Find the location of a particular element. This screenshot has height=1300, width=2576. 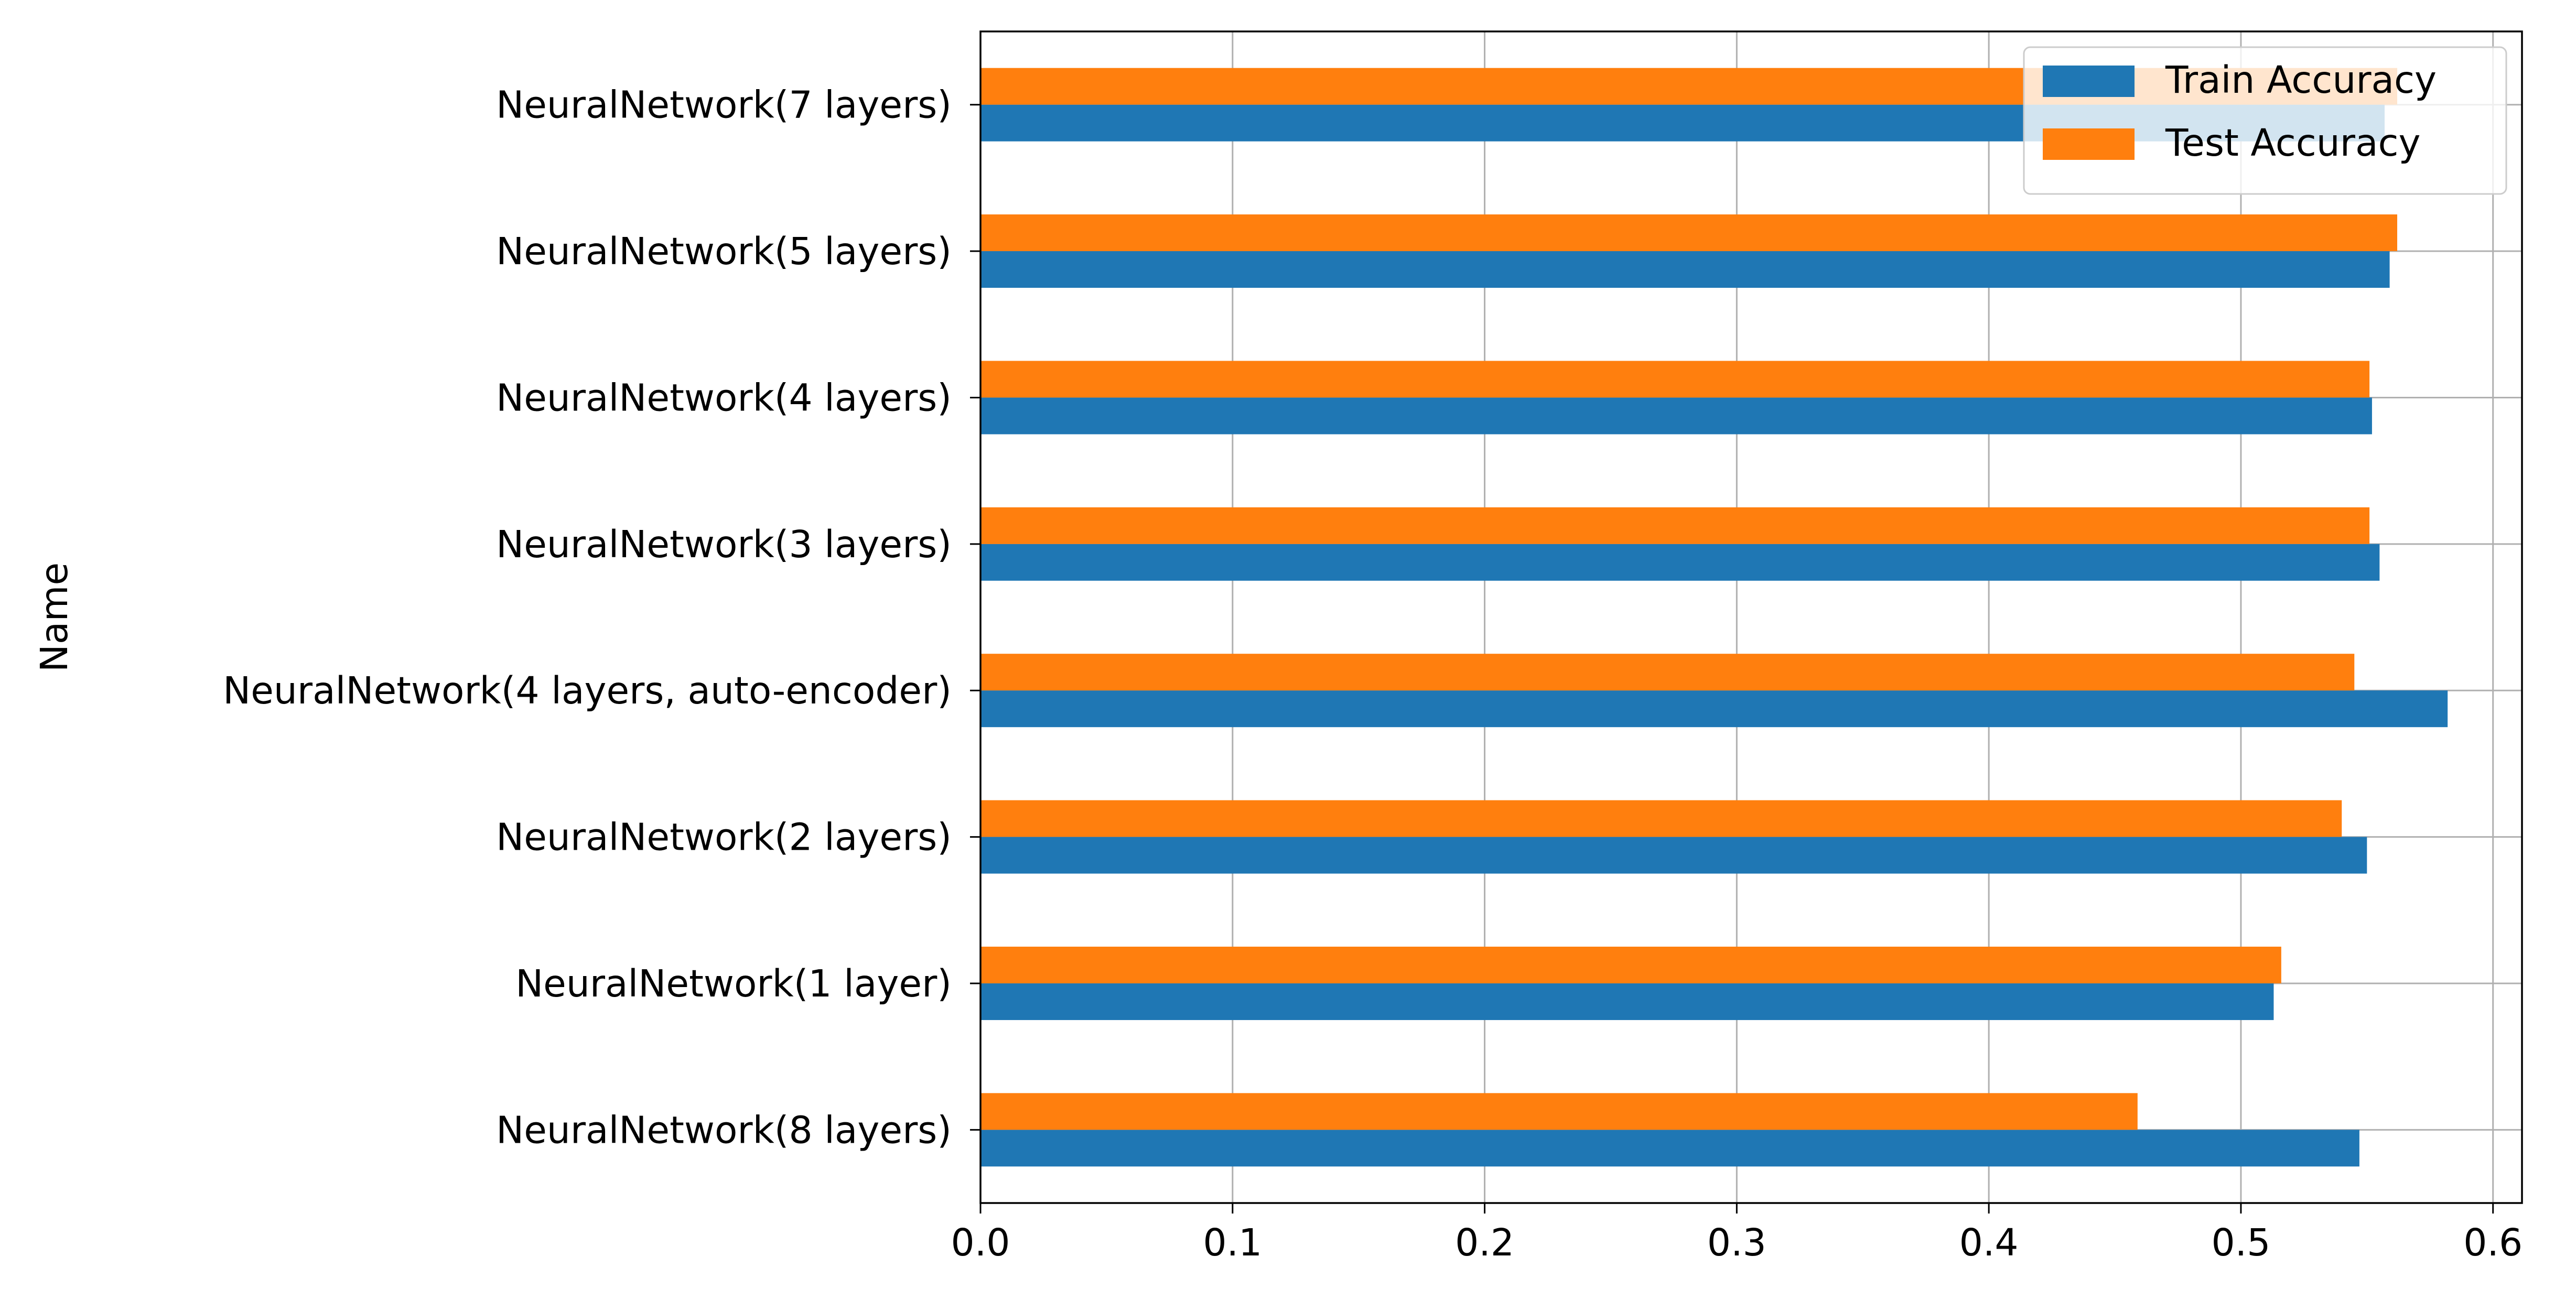

x-tick-label-1: 0.1 is located at coordinates (1232, 1242).